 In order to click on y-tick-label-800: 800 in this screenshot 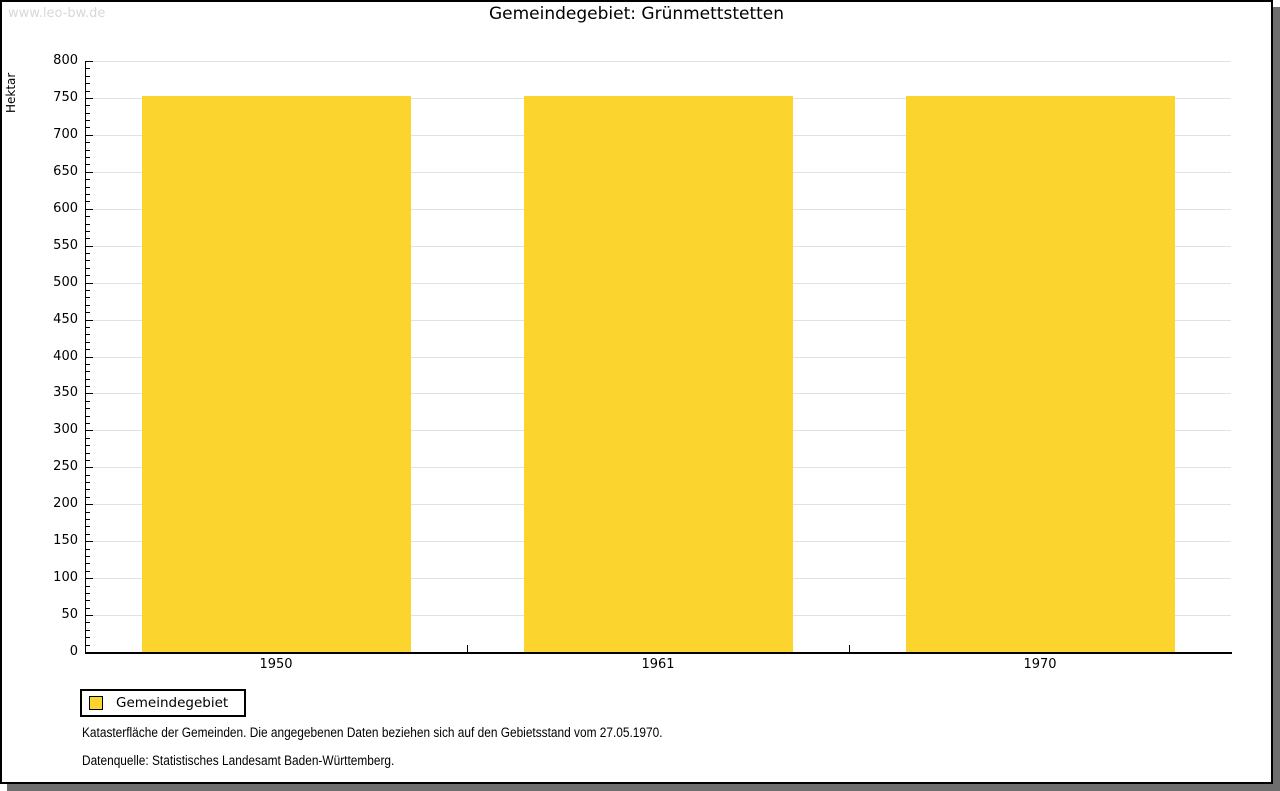, I will do `click(65, 60)`.